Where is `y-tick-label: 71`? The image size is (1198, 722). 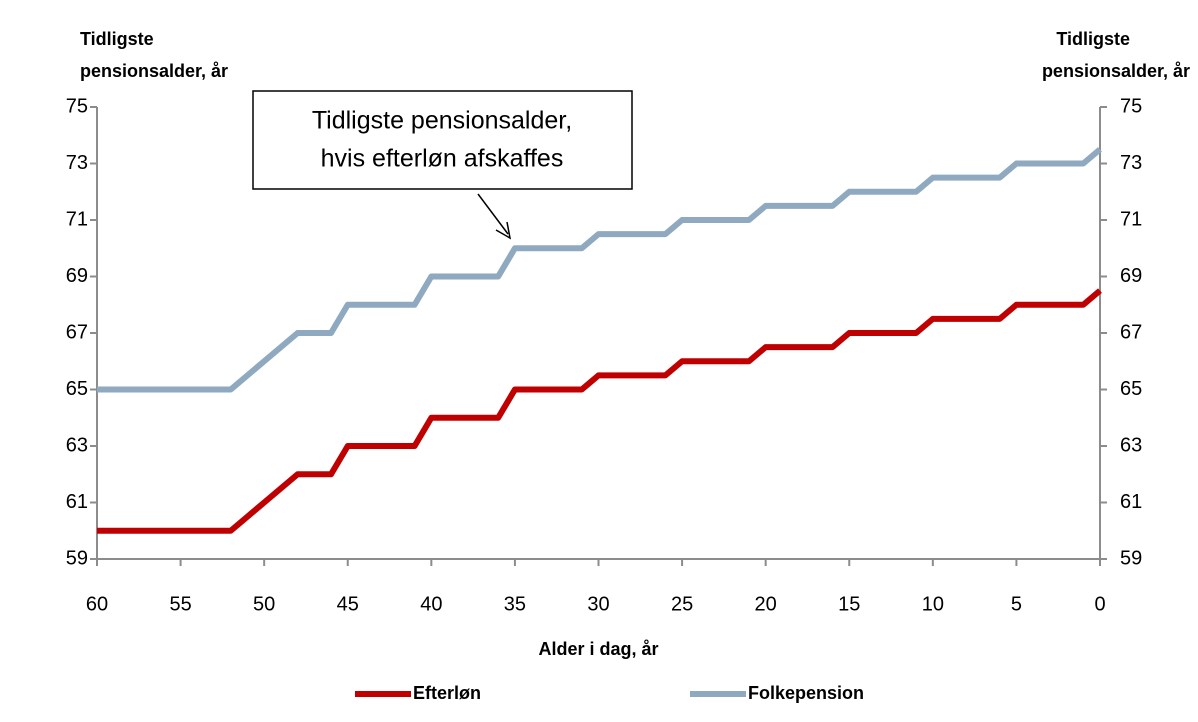
y-tick-label: 71 is located at coordinates (77, 219).